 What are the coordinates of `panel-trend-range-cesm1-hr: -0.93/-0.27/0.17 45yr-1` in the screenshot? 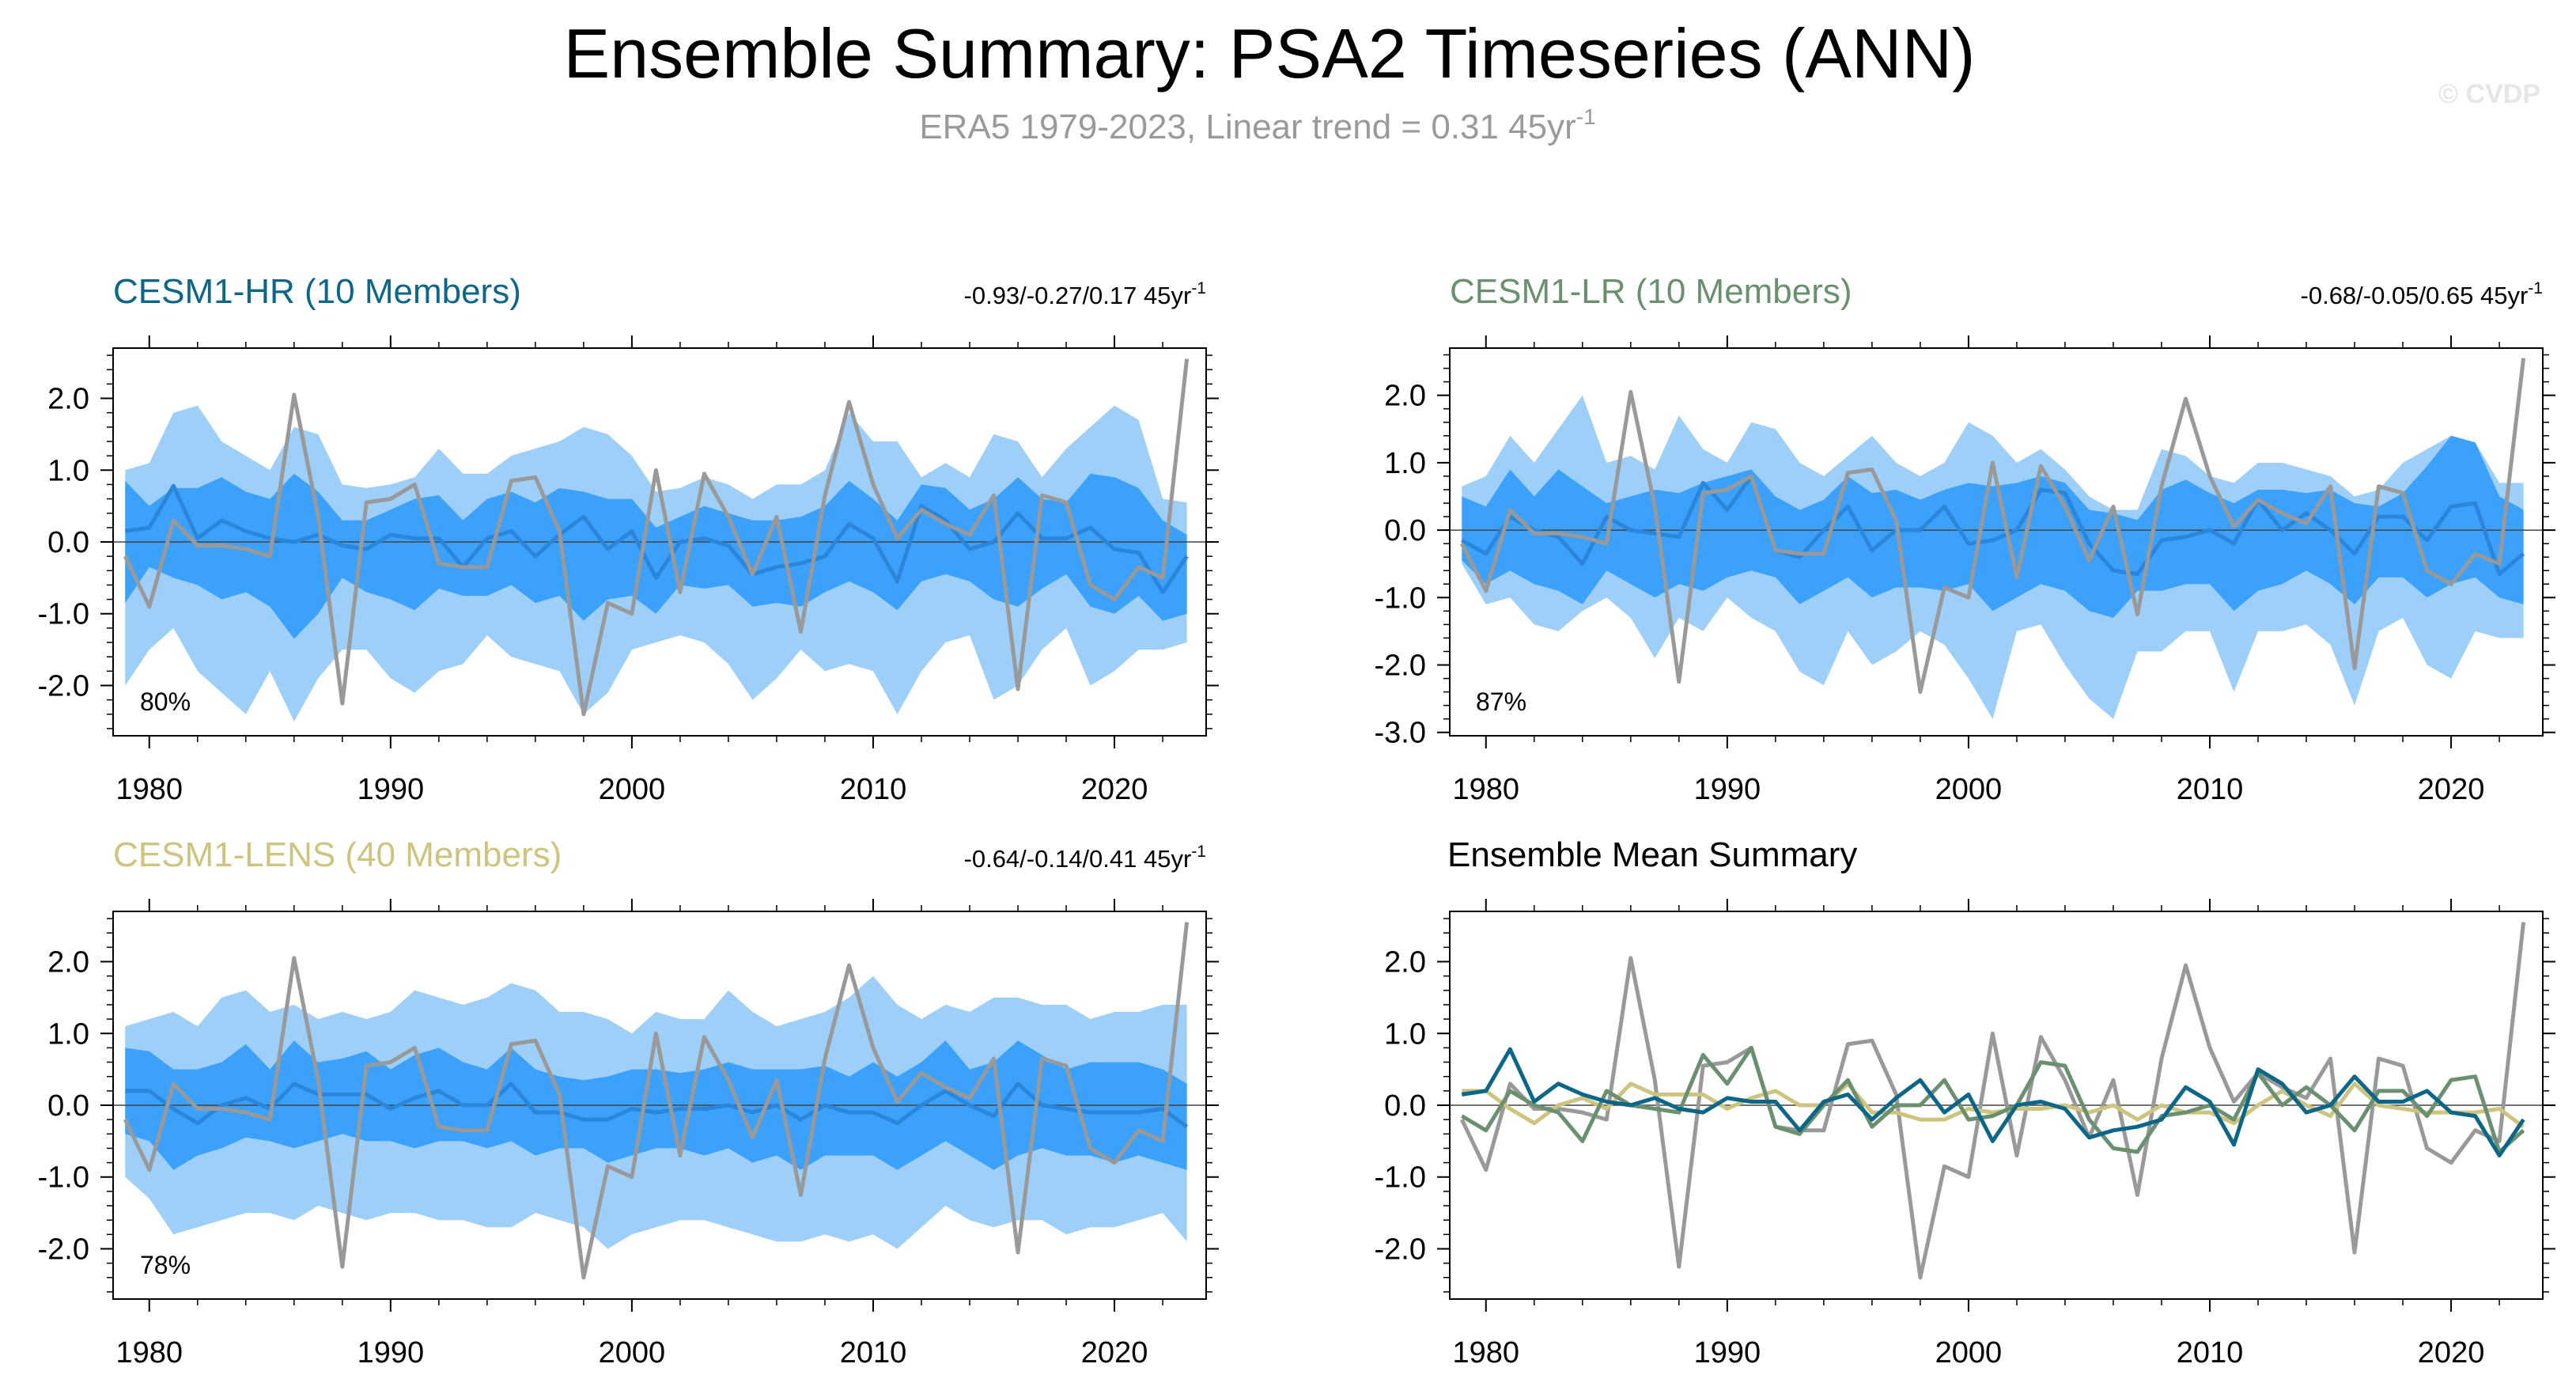 It's located at (1085, 294).